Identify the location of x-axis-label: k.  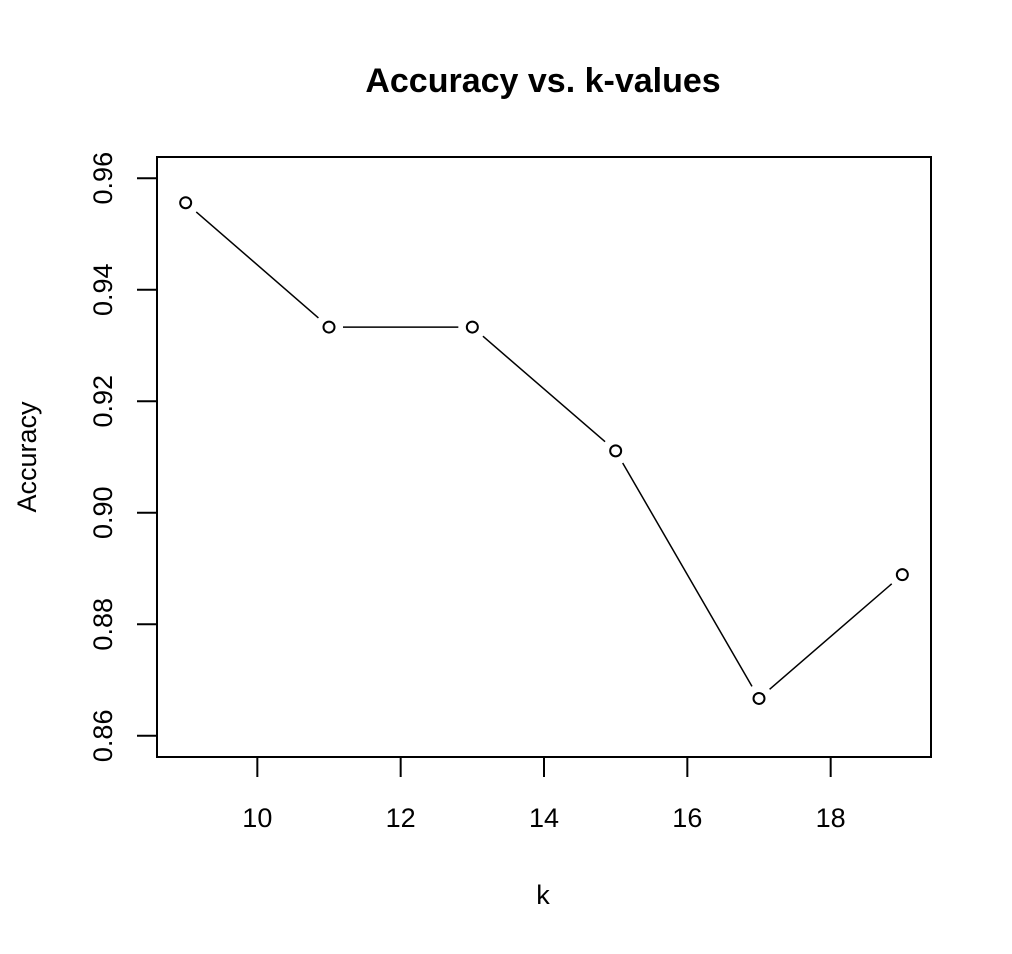
(543, 895).